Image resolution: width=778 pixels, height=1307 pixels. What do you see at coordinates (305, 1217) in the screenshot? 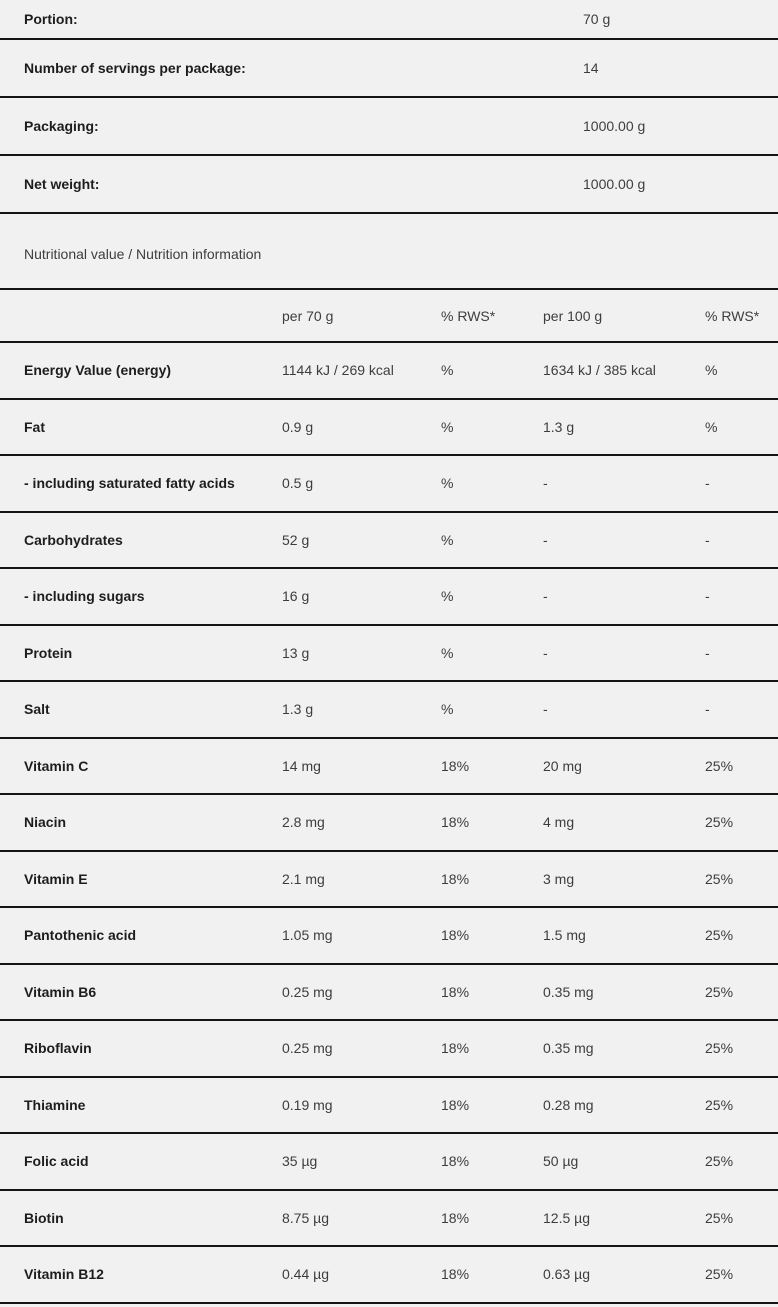
I see `value-per-portion: 8.75 µg` at bounding box center [305, 1217].